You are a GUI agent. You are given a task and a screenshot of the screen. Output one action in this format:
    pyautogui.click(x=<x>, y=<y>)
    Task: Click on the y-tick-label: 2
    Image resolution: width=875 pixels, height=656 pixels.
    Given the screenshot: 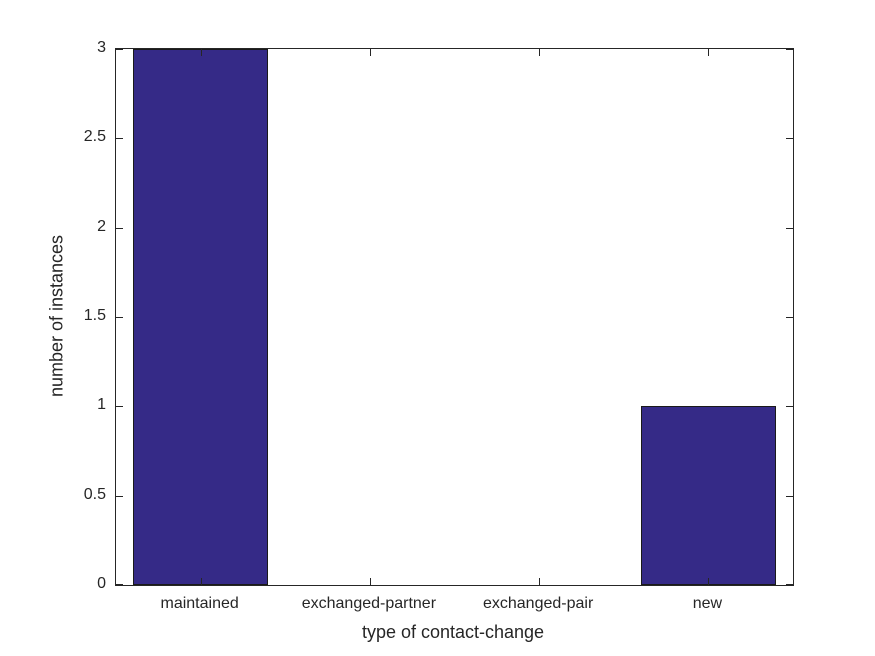 What is the action you would take?
    pyautogui.click(x=101, y=226)
    